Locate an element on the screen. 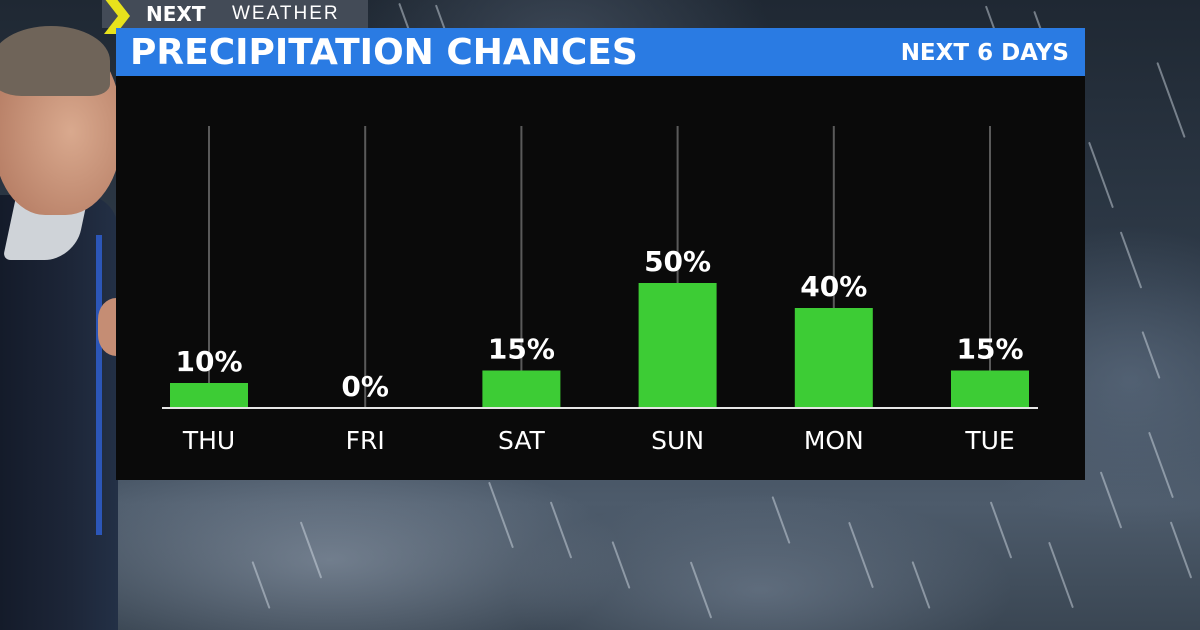 This screenshot has height=630, width=1200. data-label: 50% is located at coordinates (677, 261).